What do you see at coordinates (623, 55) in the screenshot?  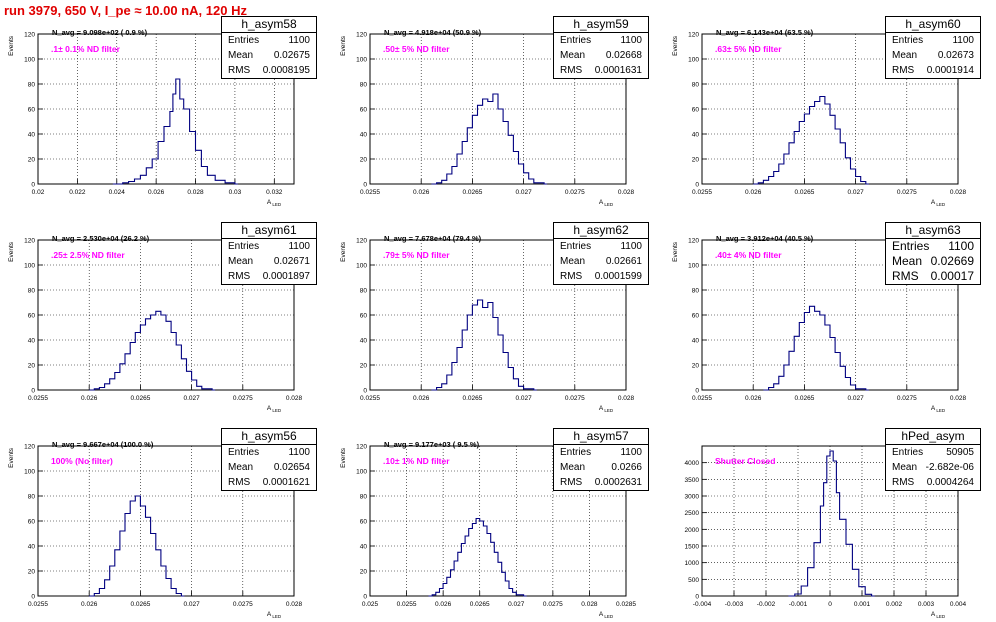 I see `stats-value: 0.02668` at bounding box center [623, 55].